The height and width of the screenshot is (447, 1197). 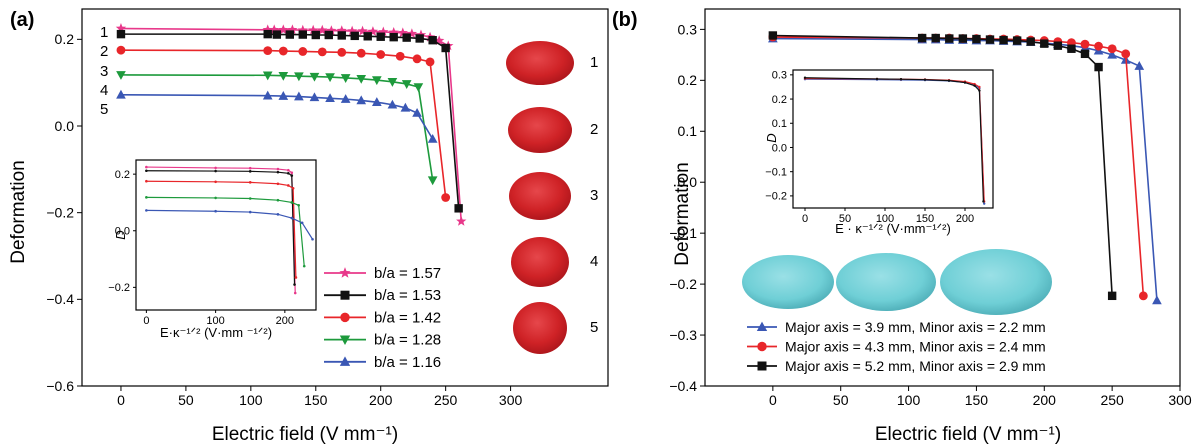 I want to click on chart-b-legend-item-3: Major axis = 5.2 mm, Minor axis = 2.9 mm, so click(x=896, y=366).